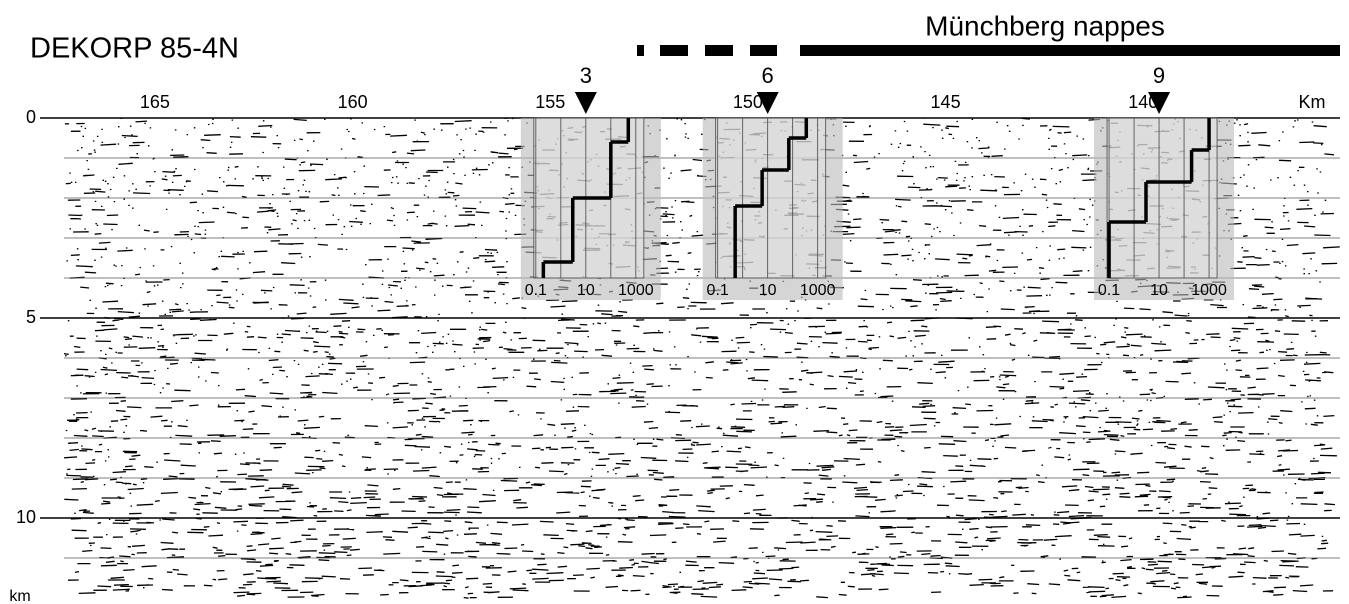 The height and width of the screenshot is (604, 1349). What do you see at coordinates (26, 517) in the screenshot?
I see `depth-tick-label: 10` at bounding box center [26, 517].